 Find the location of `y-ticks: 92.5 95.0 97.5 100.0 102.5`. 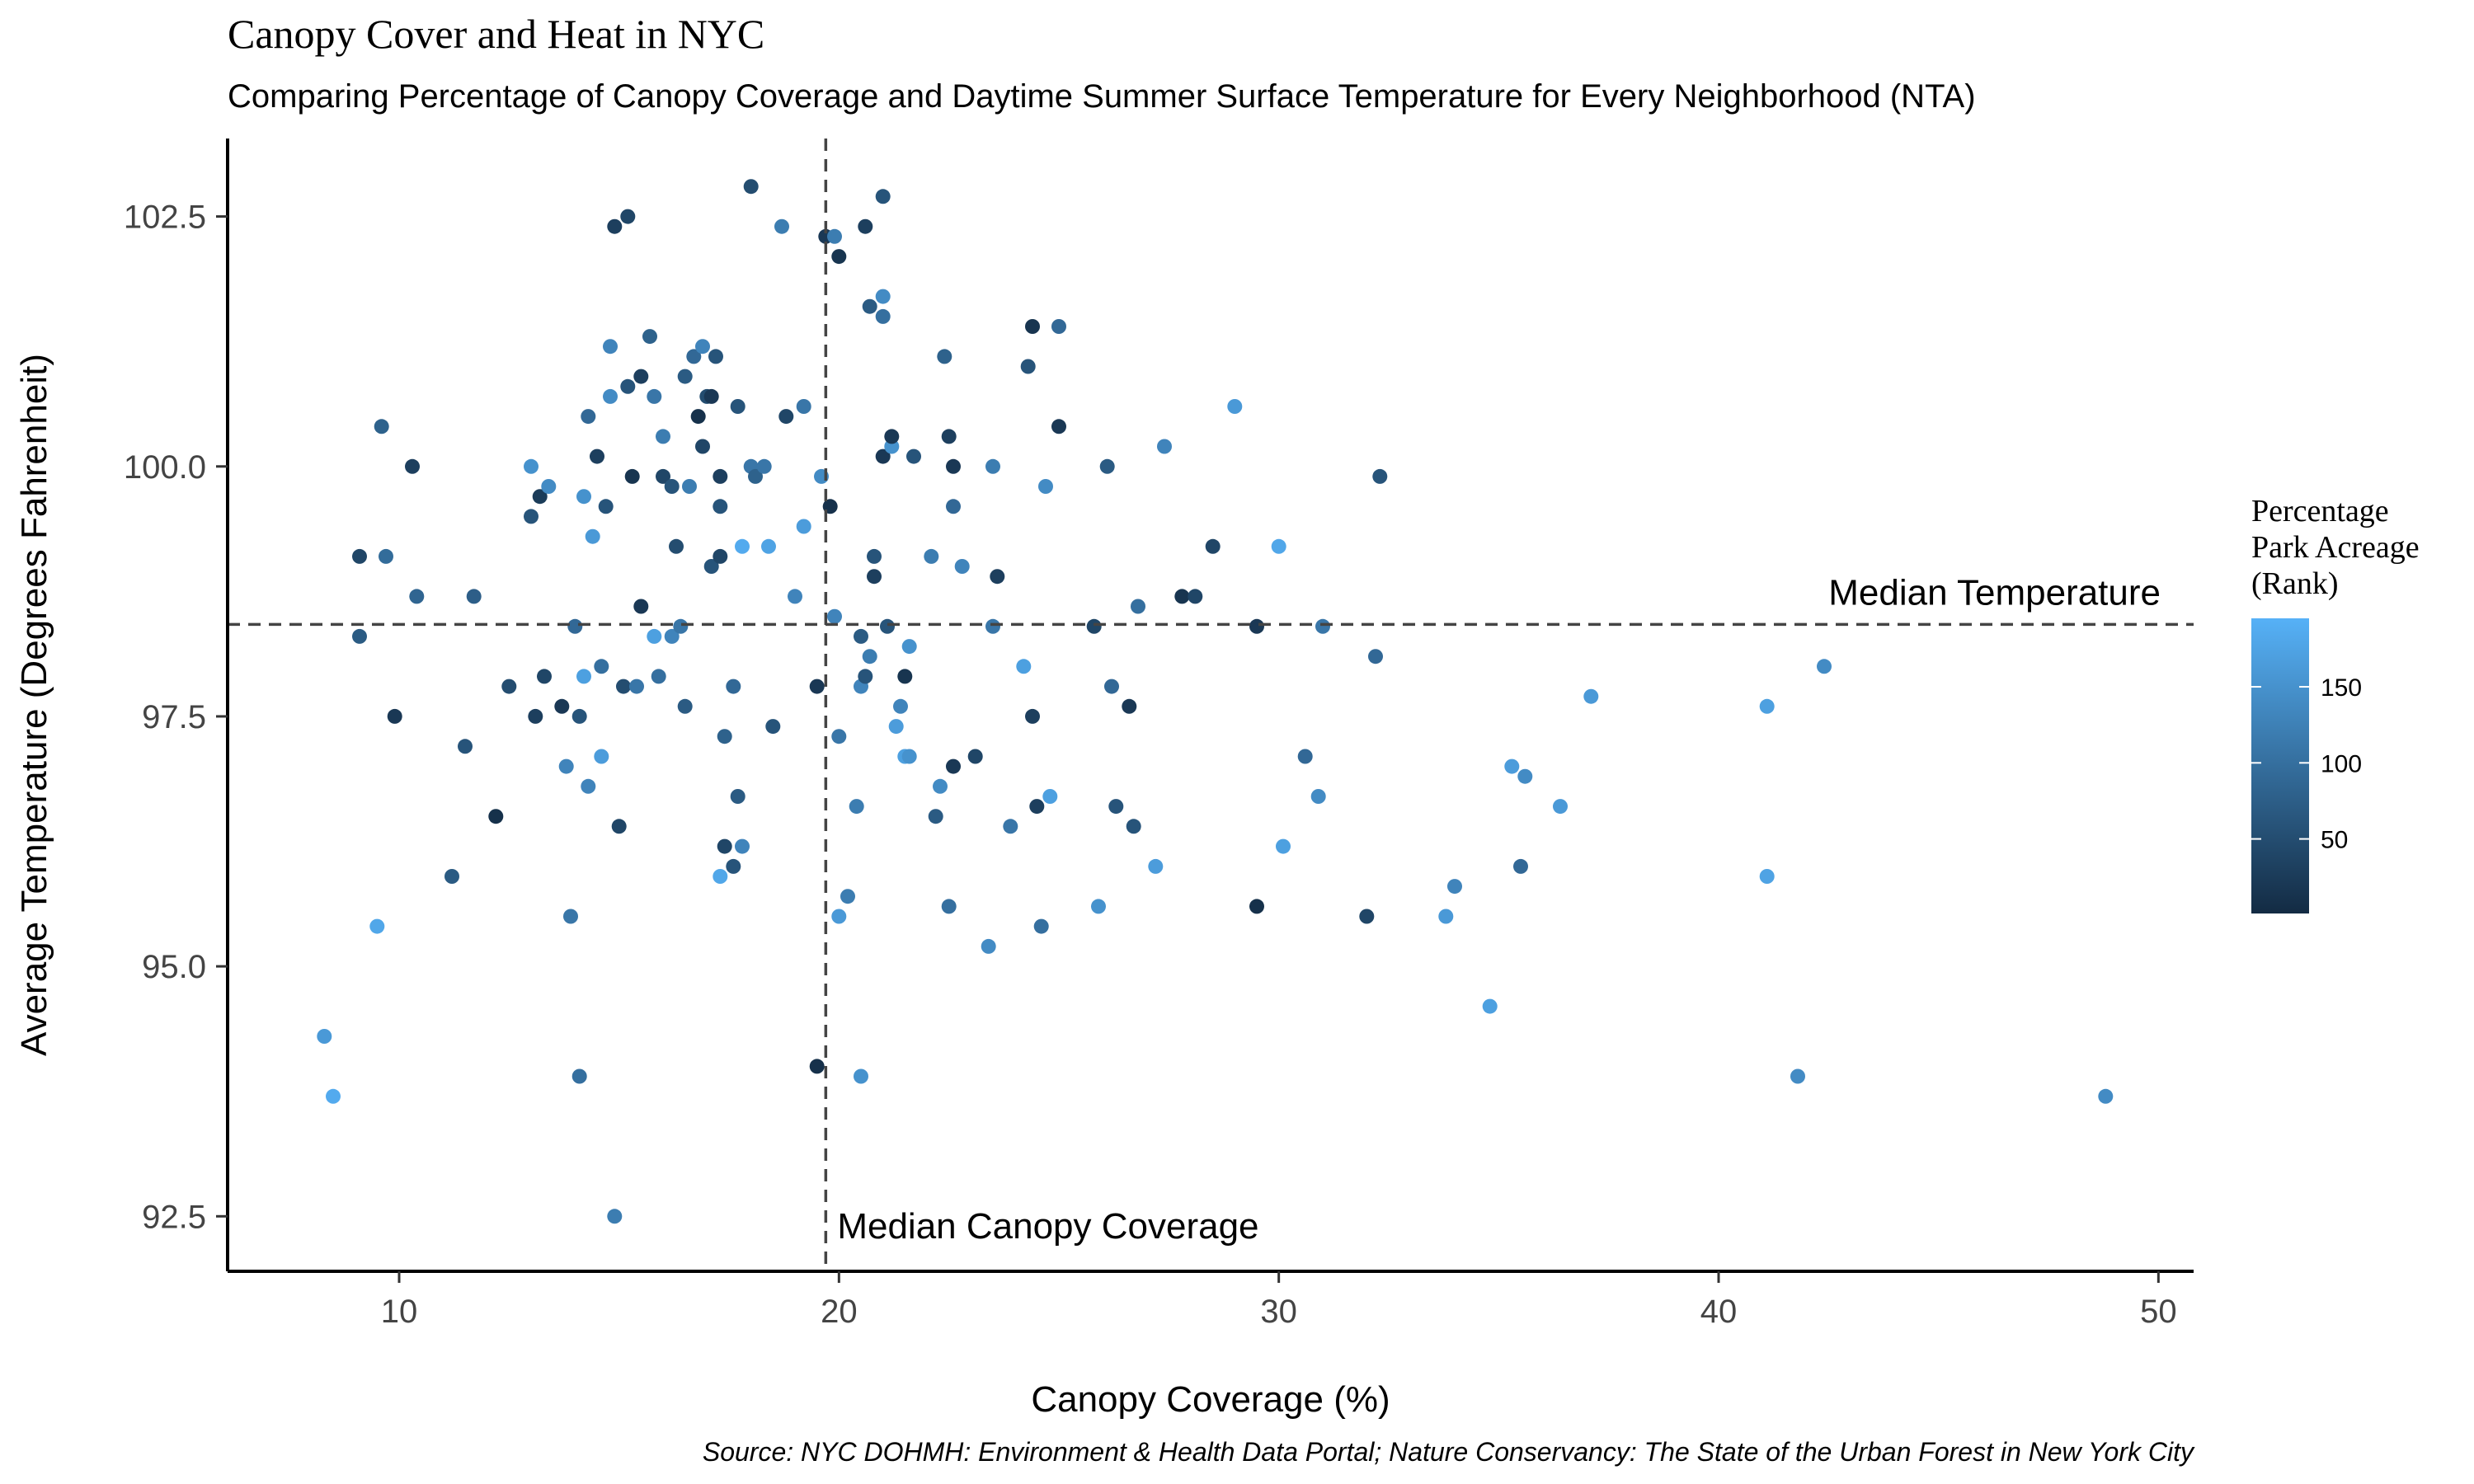

y-ticks: 92.5 95.0 97.5 100.0 102.5 is located at coordinates (176, 717).